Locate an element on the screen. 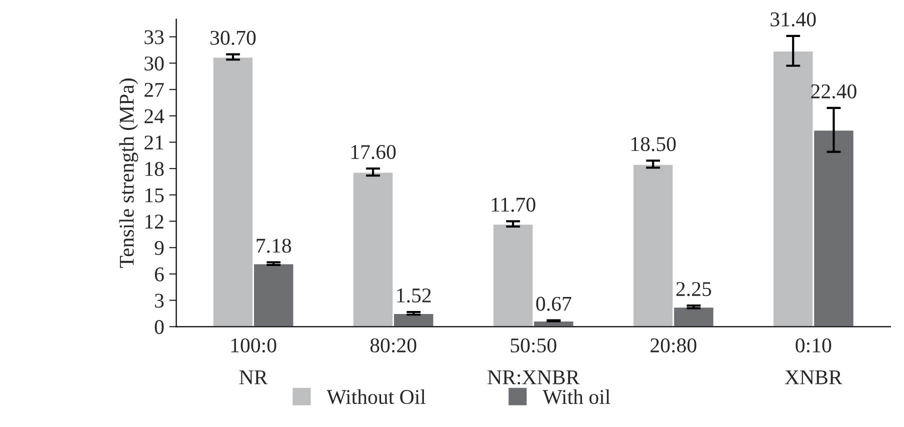 The image size is (904, 427). y-tick-label: 33 is located at coordinates (154, 37).